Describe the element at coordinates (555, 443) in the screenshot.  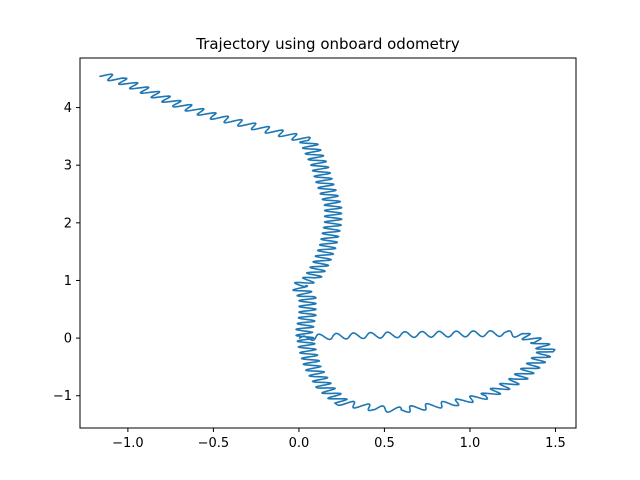
I see `x-tick-label: 1.5` at that location.